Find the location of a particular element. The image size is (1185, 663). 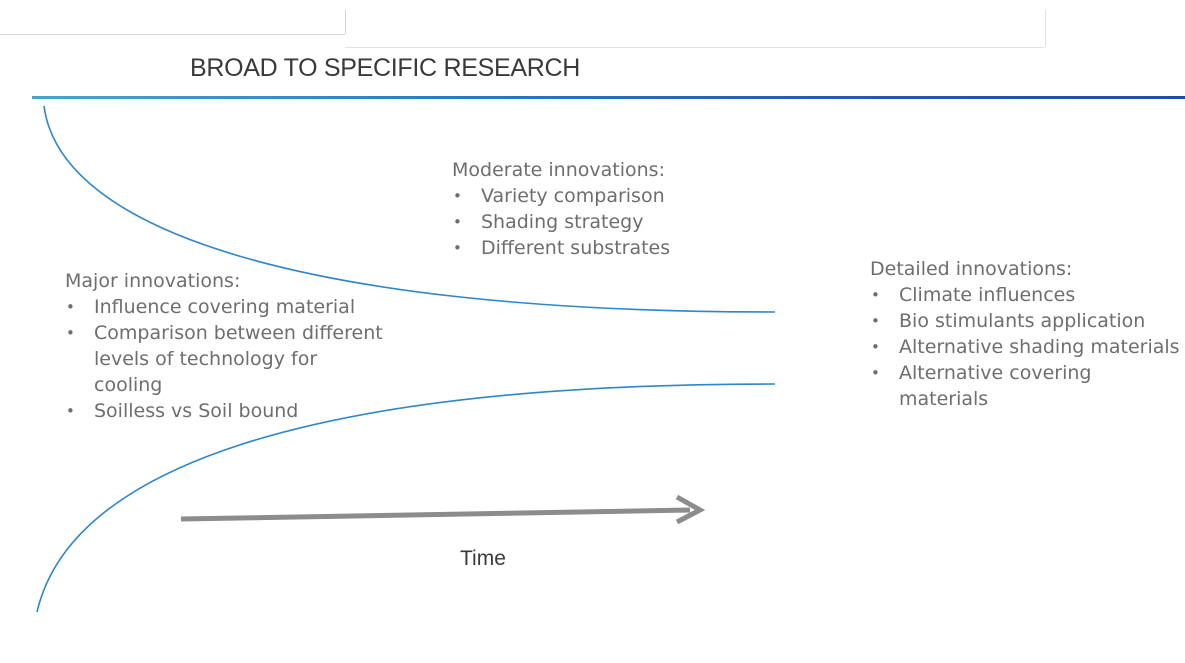

time-arrow-shaft is located at coordinates (435, 514).